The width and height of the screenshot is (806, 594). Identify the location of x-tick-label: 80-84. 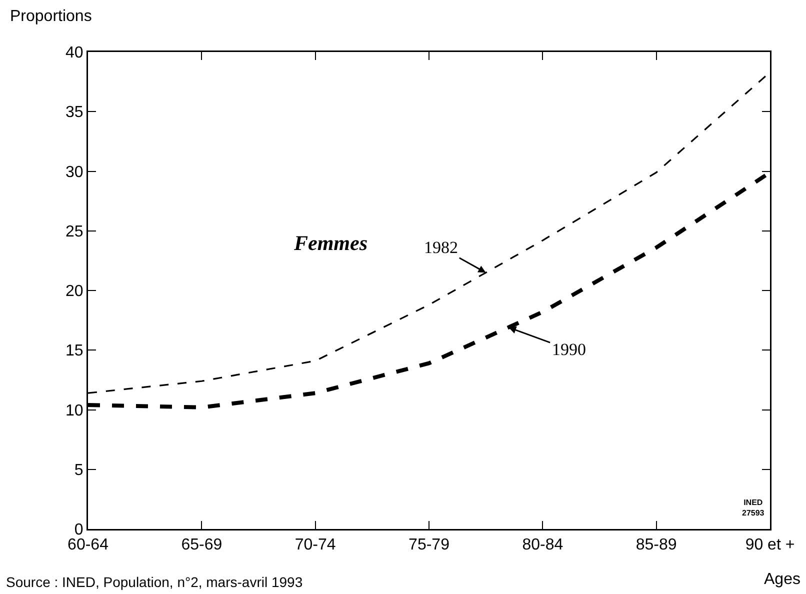
(543, 545).